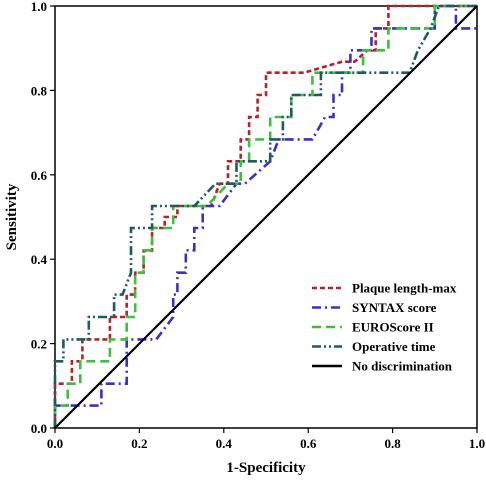 The image size is (486, 486). Describe the element at coordinates (266, 468) in the screenshot. I see `x-axis-title: 1-Specificity` at that location.